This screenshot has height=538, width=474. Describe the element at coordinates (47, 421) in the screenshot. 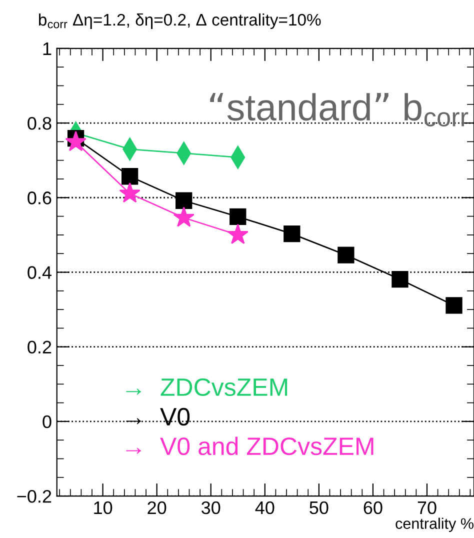

I see `y-tick-label: 0` at that location.